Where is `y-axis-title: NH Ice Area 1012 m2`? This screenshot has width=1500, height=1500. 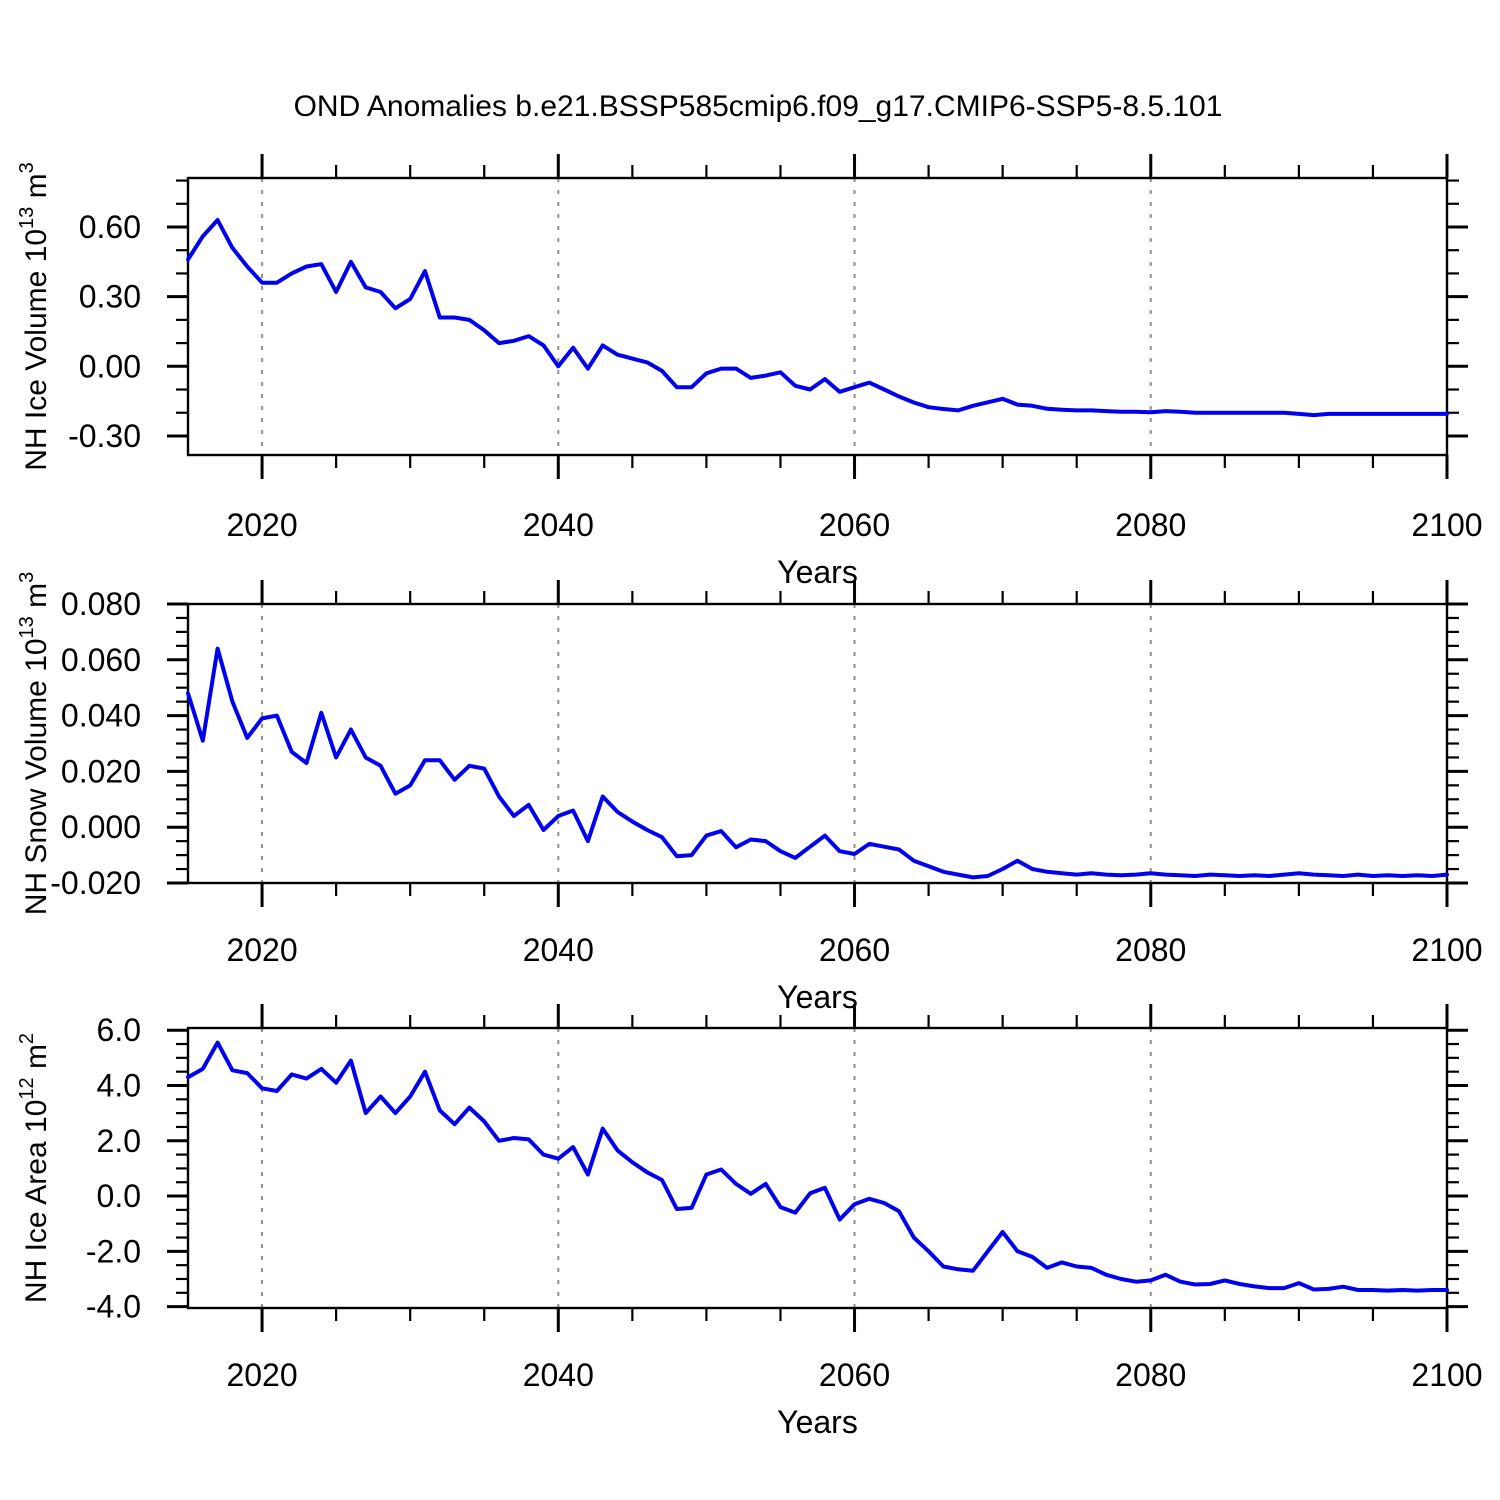
y-axis-title: NH Ice Area 1012 m2 is located at coordinates (34, 1168).